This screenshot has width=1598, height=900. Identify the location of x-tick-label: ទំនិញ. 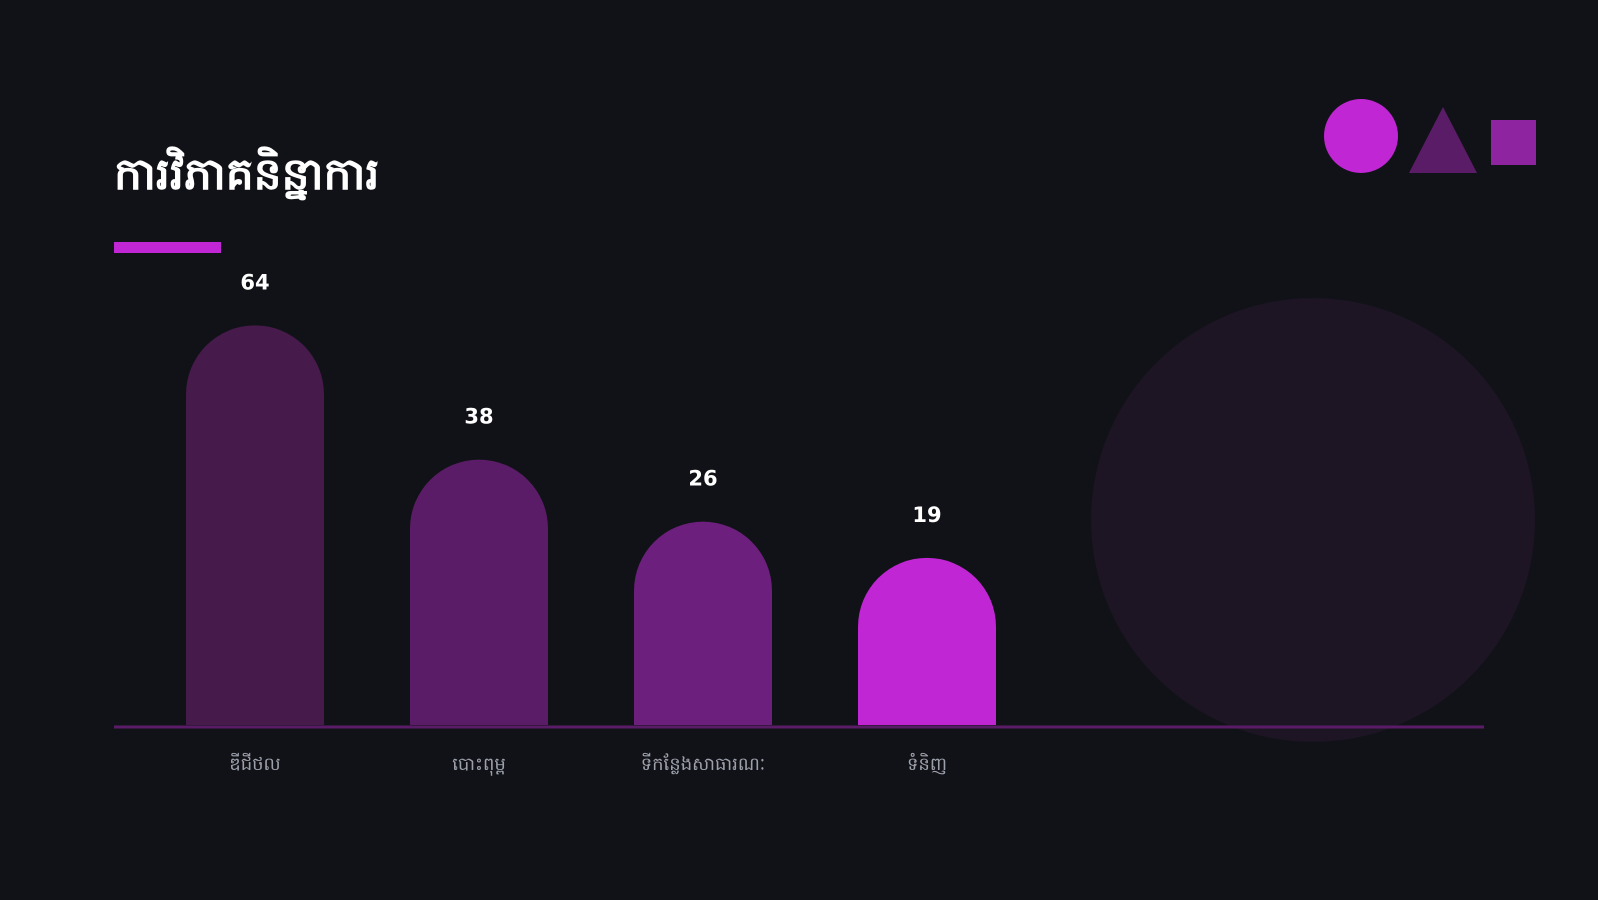
(927, 763).